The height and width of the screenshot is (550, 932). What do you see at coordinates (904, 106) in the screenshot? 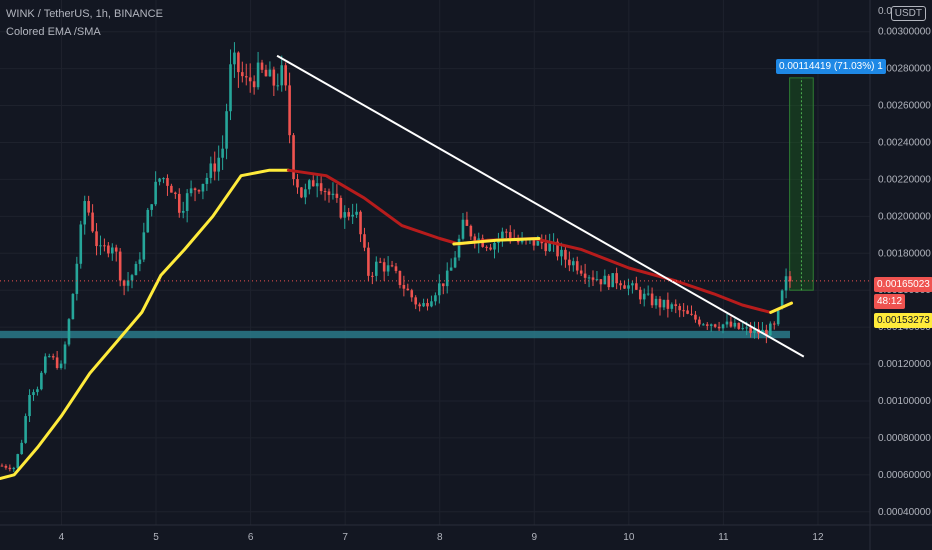
I see `y-tick-label: 0.00260000` at bounding box center [904, 106].